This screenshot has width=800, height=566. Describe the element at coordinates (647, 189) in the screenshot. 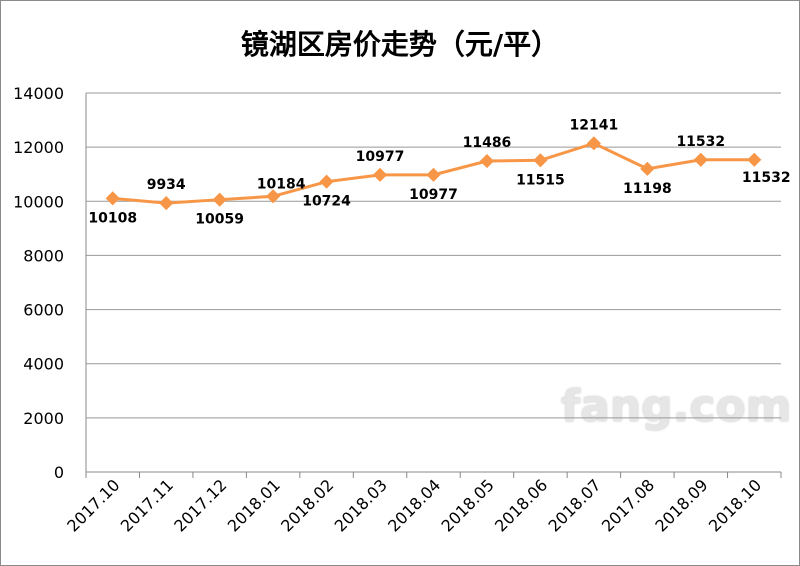

I see `data-label: 11198` at that location.